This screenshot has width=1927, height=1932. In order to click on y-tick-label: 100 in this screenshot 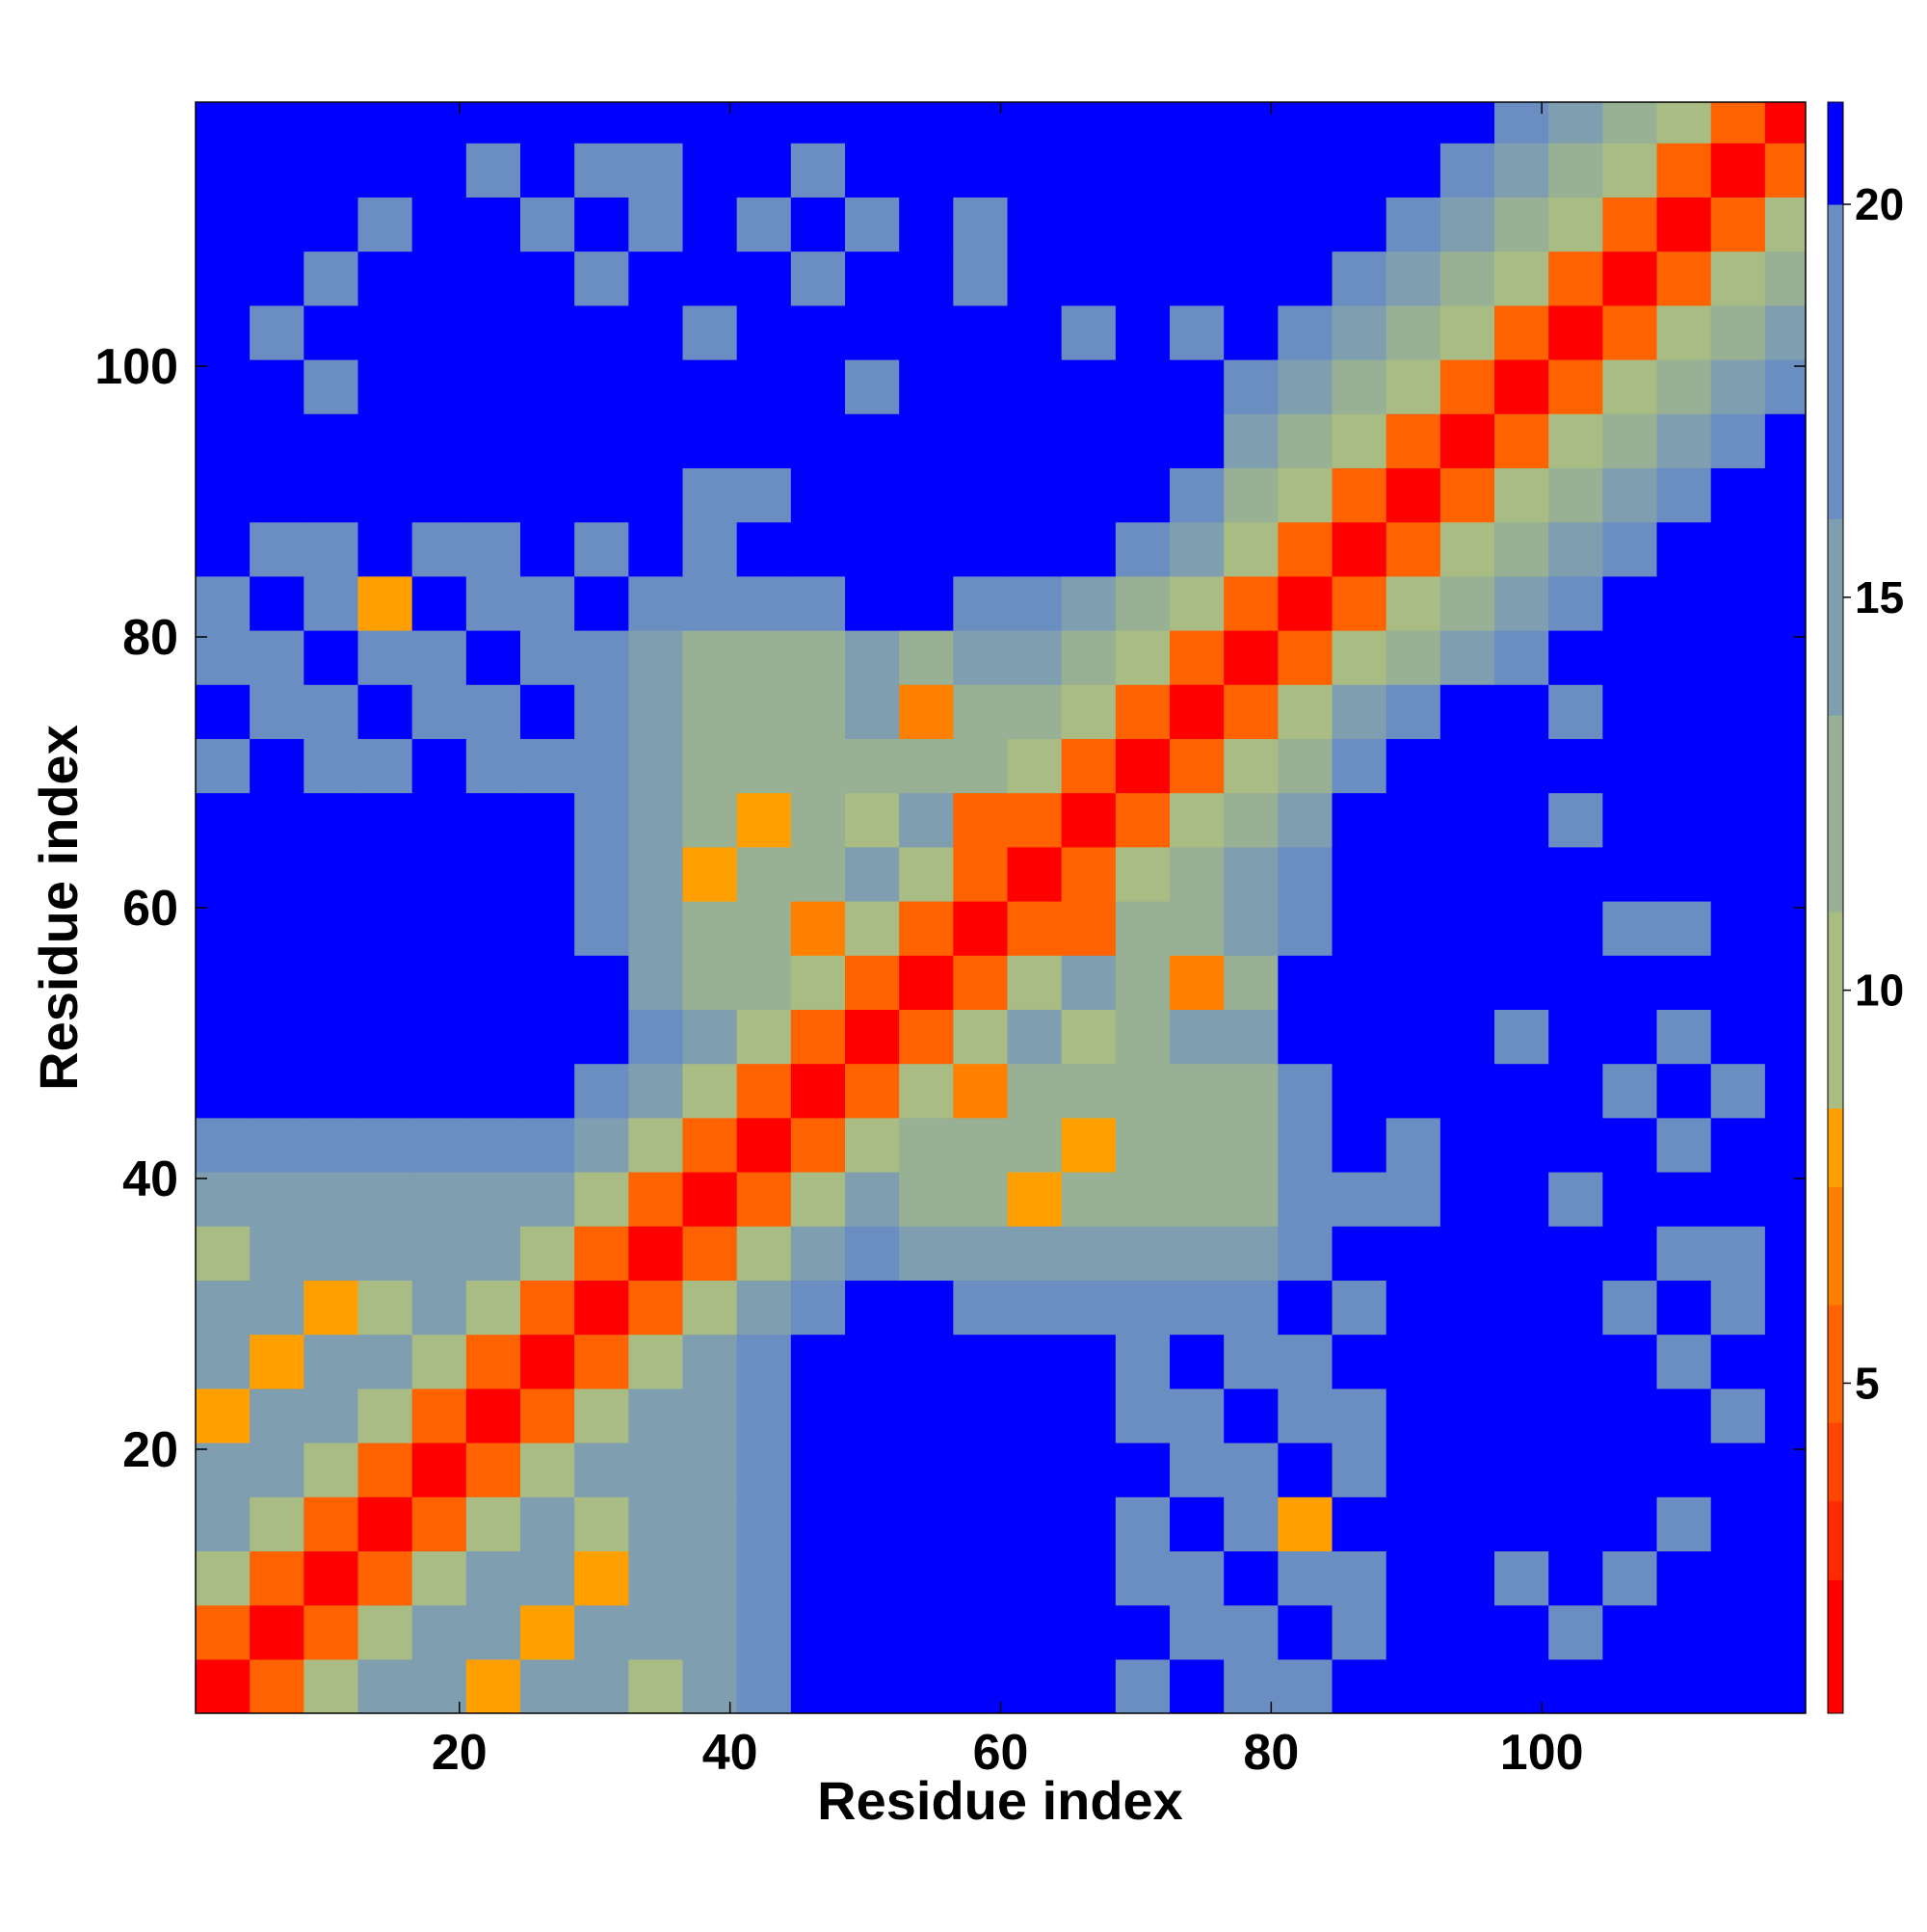, I will do `click(136, 367)`.